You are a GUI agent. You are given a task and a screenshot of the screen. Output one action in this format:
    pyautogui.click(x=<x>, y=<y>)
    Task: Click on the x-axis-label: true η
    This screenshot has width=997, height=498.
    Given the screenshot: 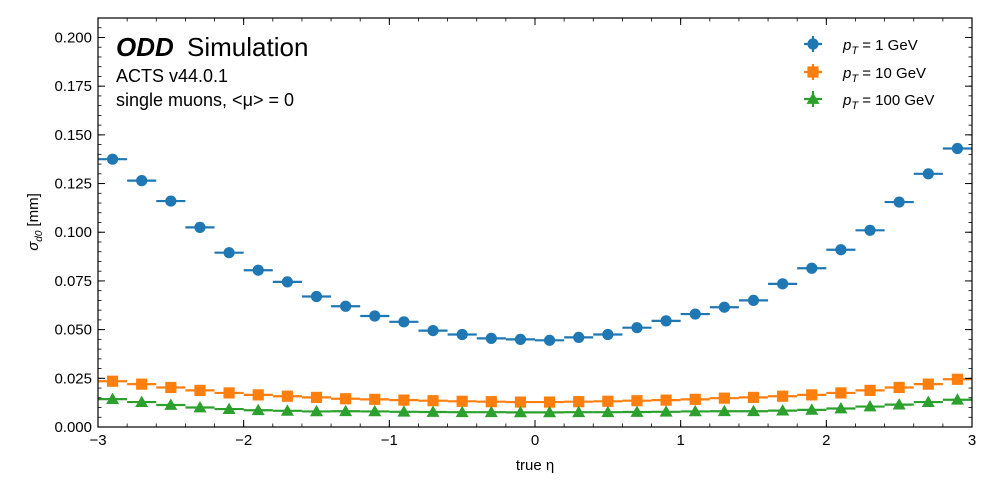 What is the action you would take?
    pyautogui.click(x=535, y=465)
    